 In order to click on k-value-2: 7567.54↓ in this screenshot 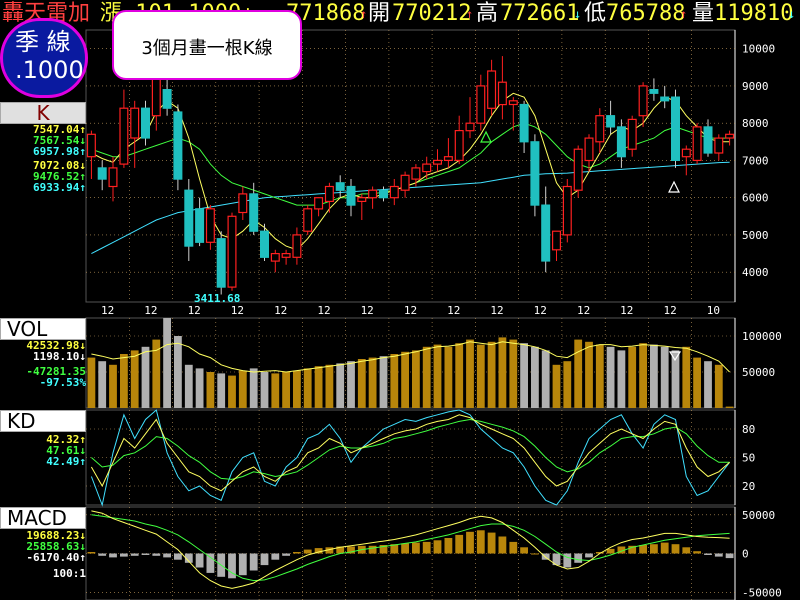, I will do `click(59, 140)`.